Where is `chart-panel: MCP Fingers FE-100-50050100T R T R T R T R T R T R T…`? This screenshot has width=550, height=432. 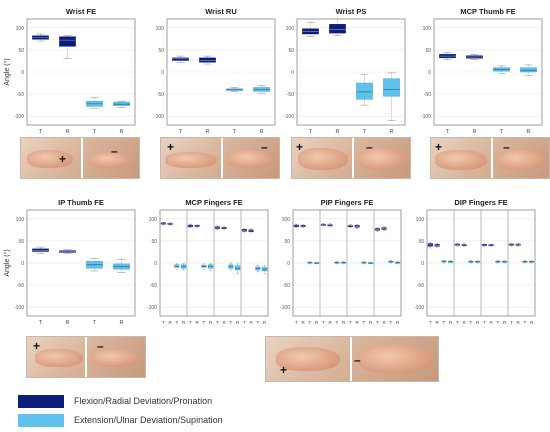 chart-panel: MCP Fingers FE-100-50050100T R T R T R T R T R T R T… is located at coordinates (207, 261).